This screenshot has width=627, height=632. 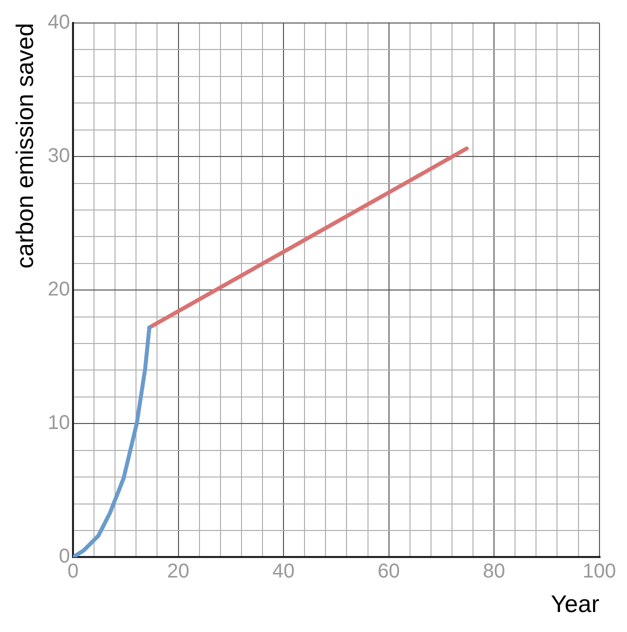 I want to click on x-tick-label: 100, so click(x=599, y=571).